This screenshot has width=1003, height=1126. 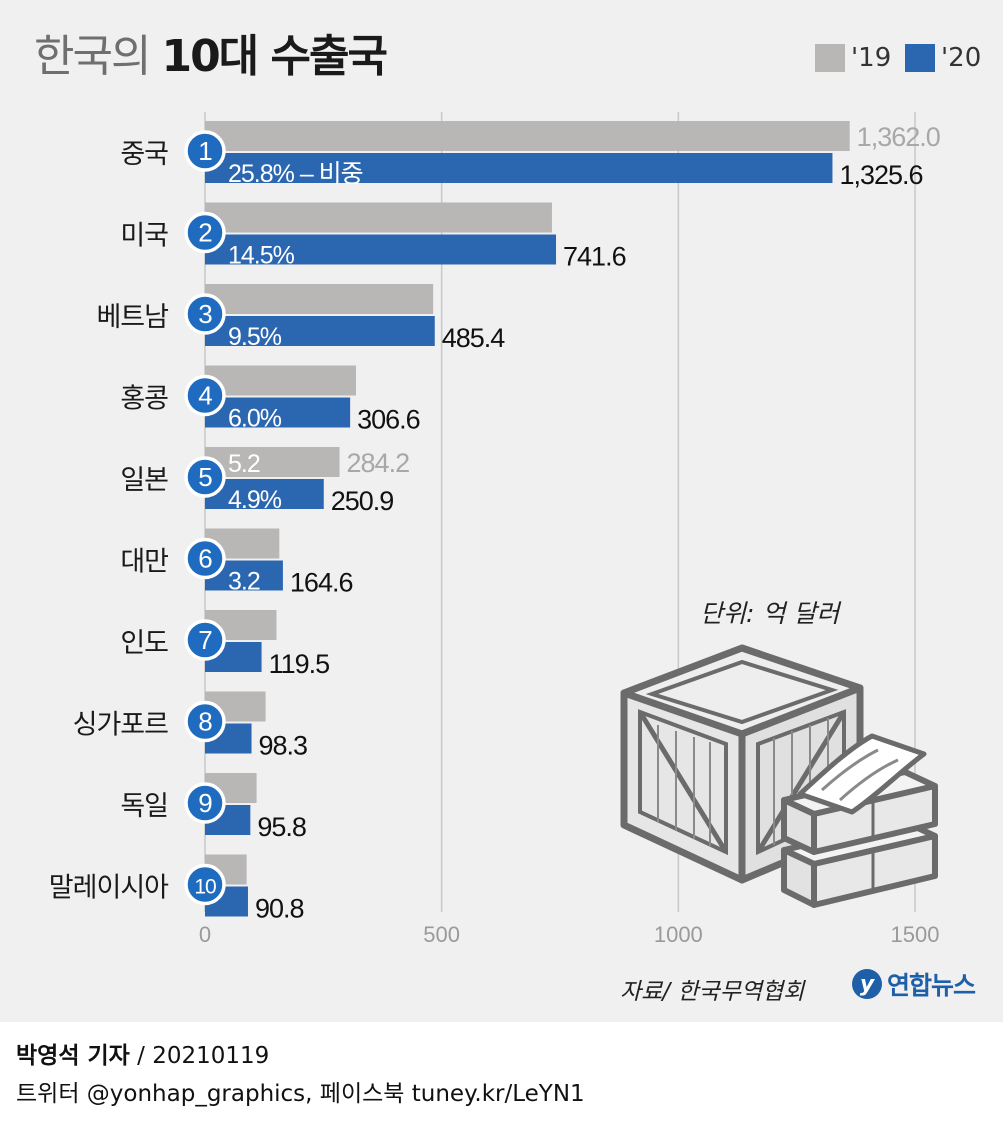 I want to click on category-label: 미국, so click(x=144, y=236).